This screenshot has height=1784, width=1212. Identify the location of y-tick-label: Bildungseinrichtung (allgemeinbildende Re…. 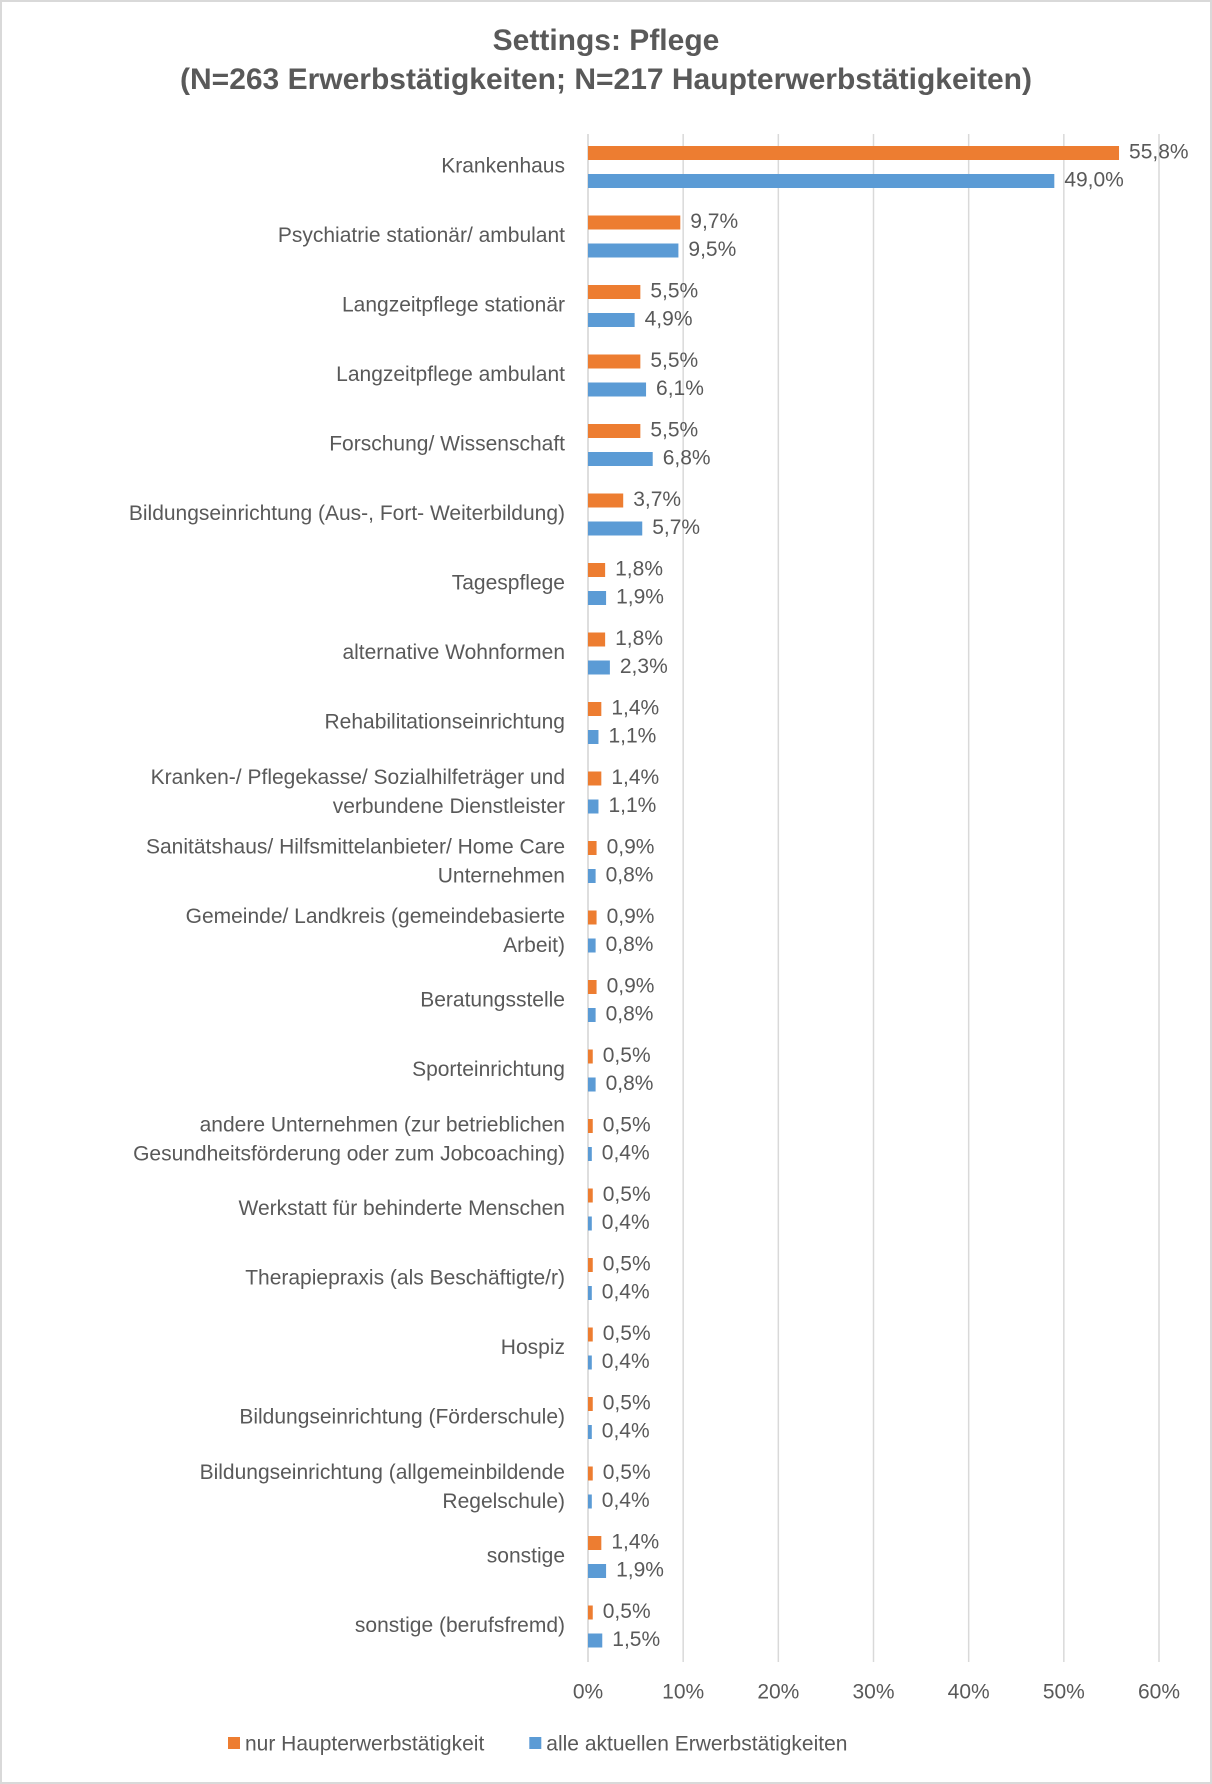
(382, 1487).